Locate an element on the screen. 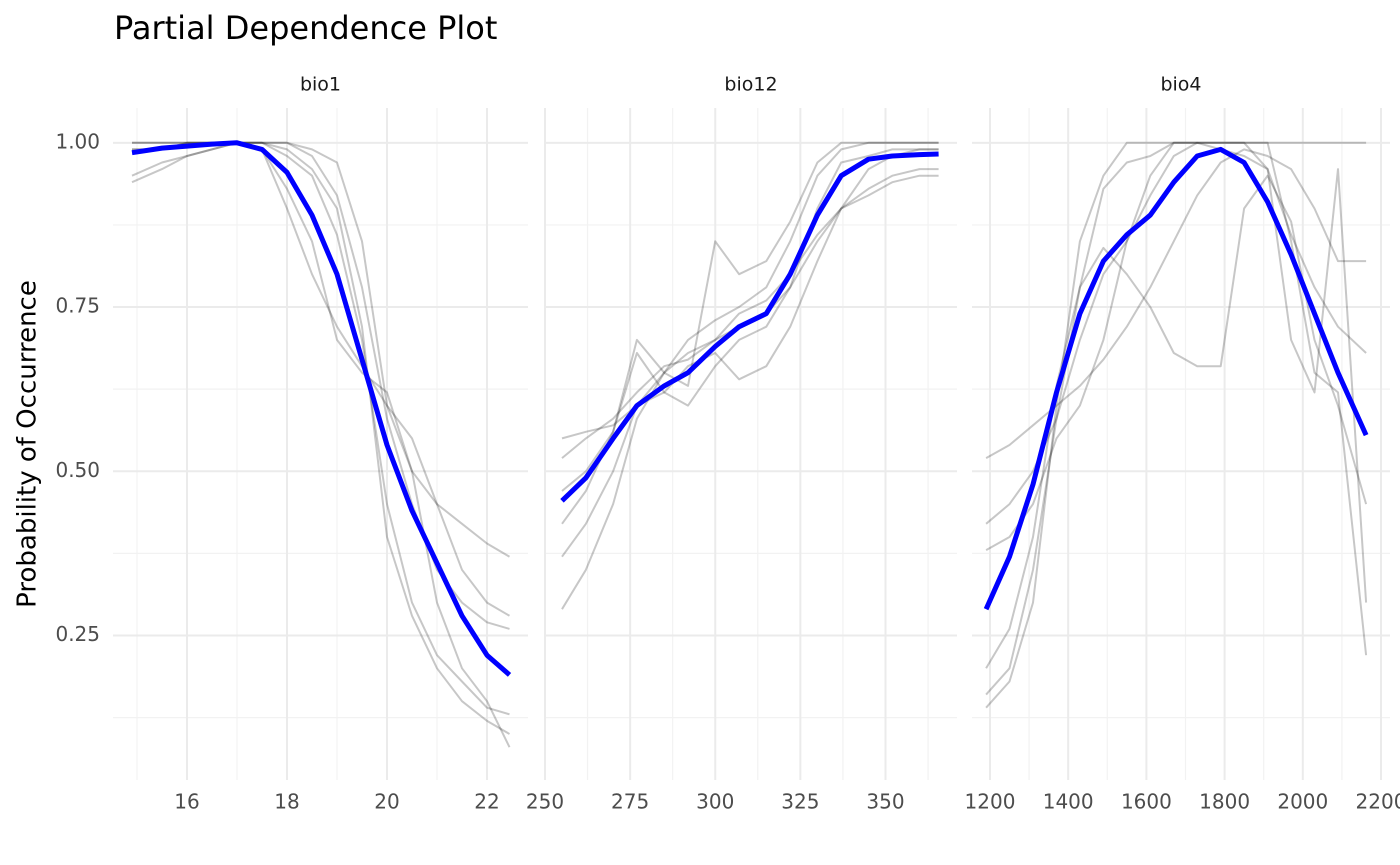 This screenshot has height=865, width=1400. x-tick-label: 1200 is located at coordinates (990, 802).